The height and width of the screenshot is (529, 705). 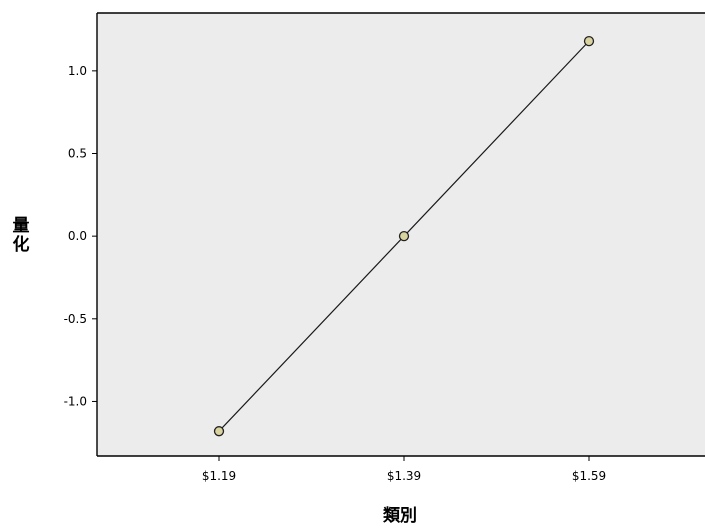 What do you see at coordinates (21, 235) in the screenshot?
I see `y-axis-title: 量化` at bounding box center [21, 235].